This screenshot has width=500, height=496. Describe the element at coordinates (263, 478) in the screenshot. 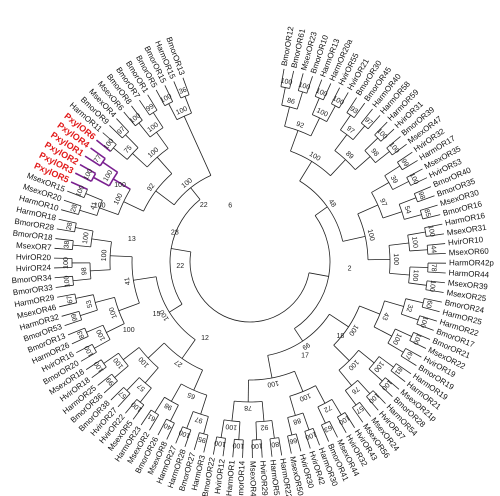

I see `leaf-label: HvirOR29` at that location.